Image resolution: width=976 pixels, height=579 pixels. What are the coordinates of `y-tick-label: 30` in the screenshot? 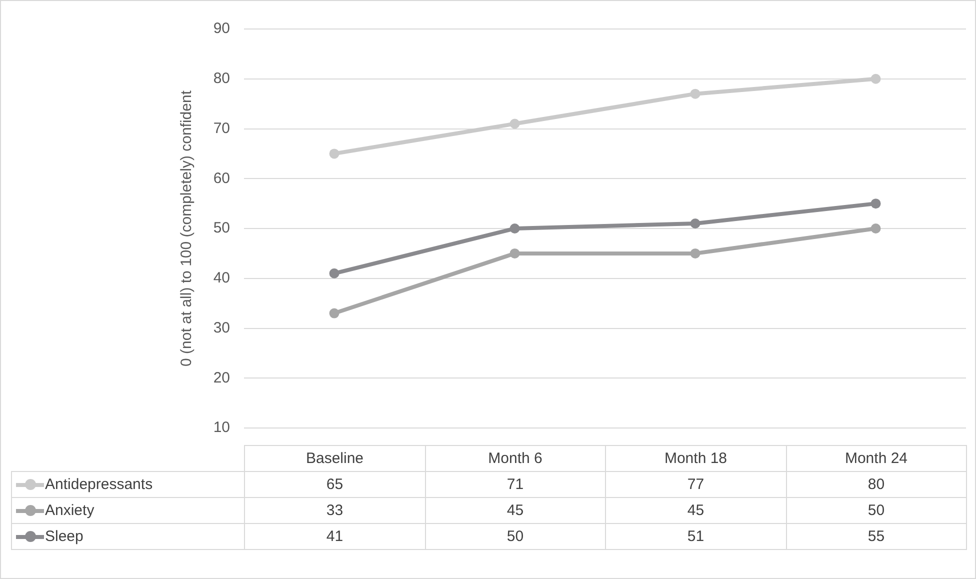 It's located at (221, 327).